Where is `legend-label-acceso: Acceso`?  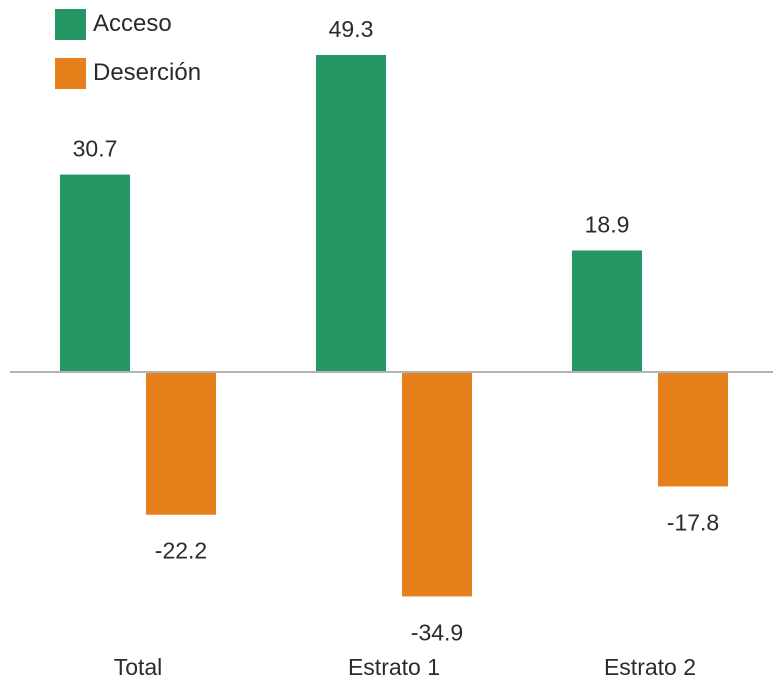 legend-label-acceso: Acceso is located at coordinates (132, 23).